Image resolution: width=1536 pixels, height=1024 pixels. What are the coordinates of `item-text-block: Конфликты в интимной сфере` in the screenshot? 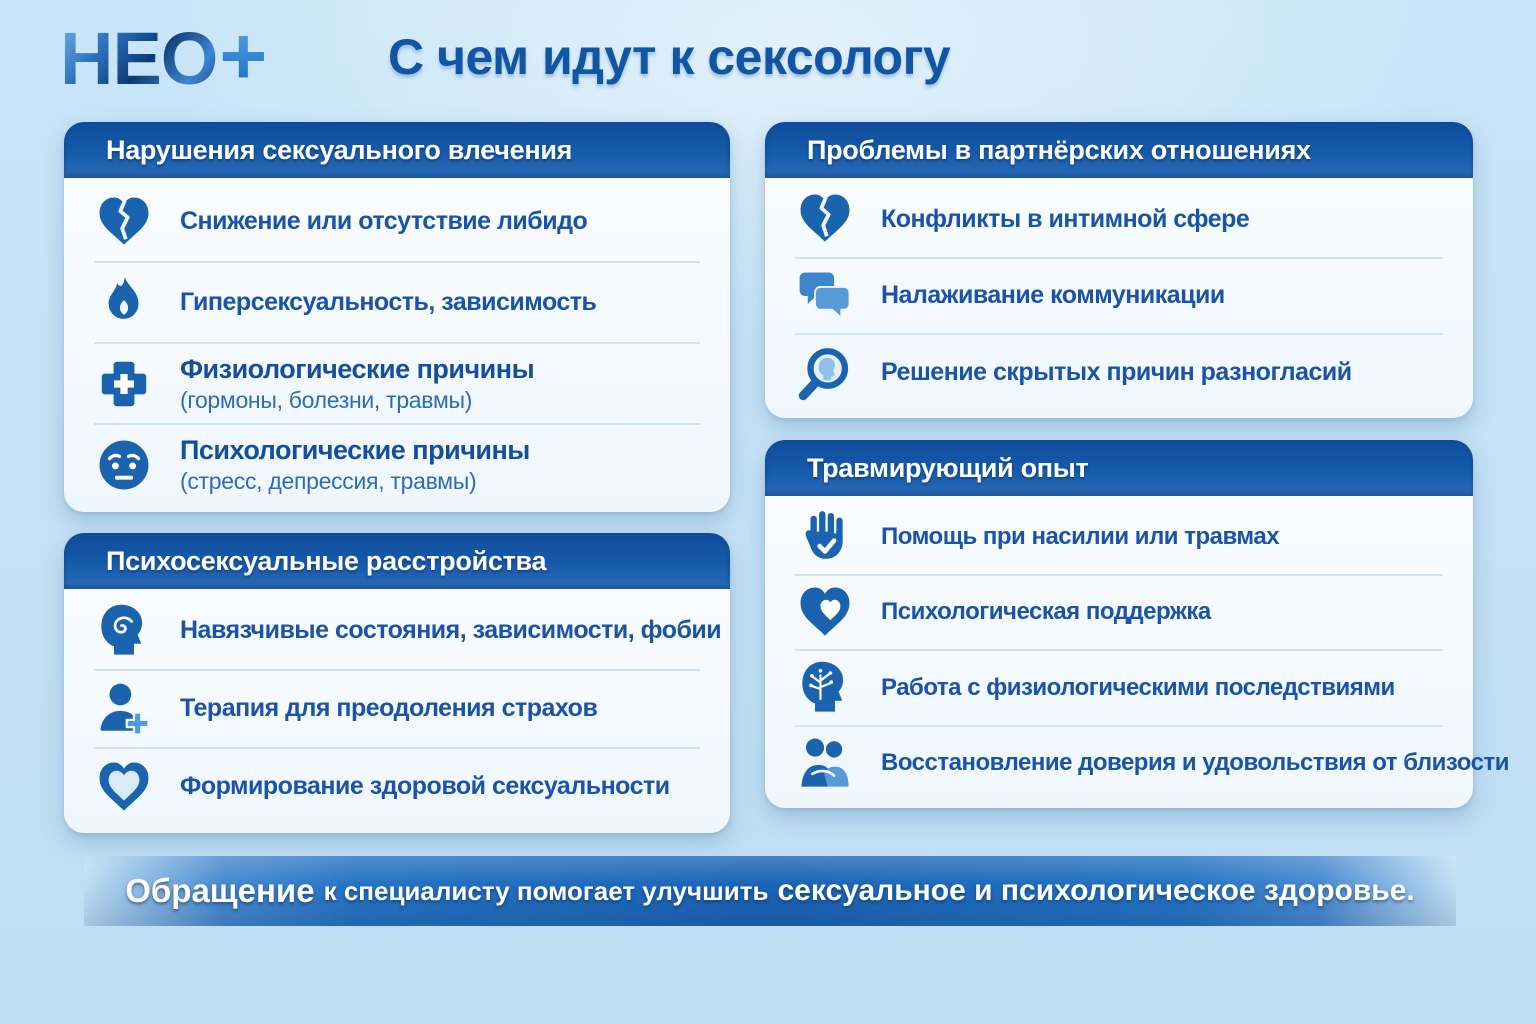 It's located at (1065, 219).